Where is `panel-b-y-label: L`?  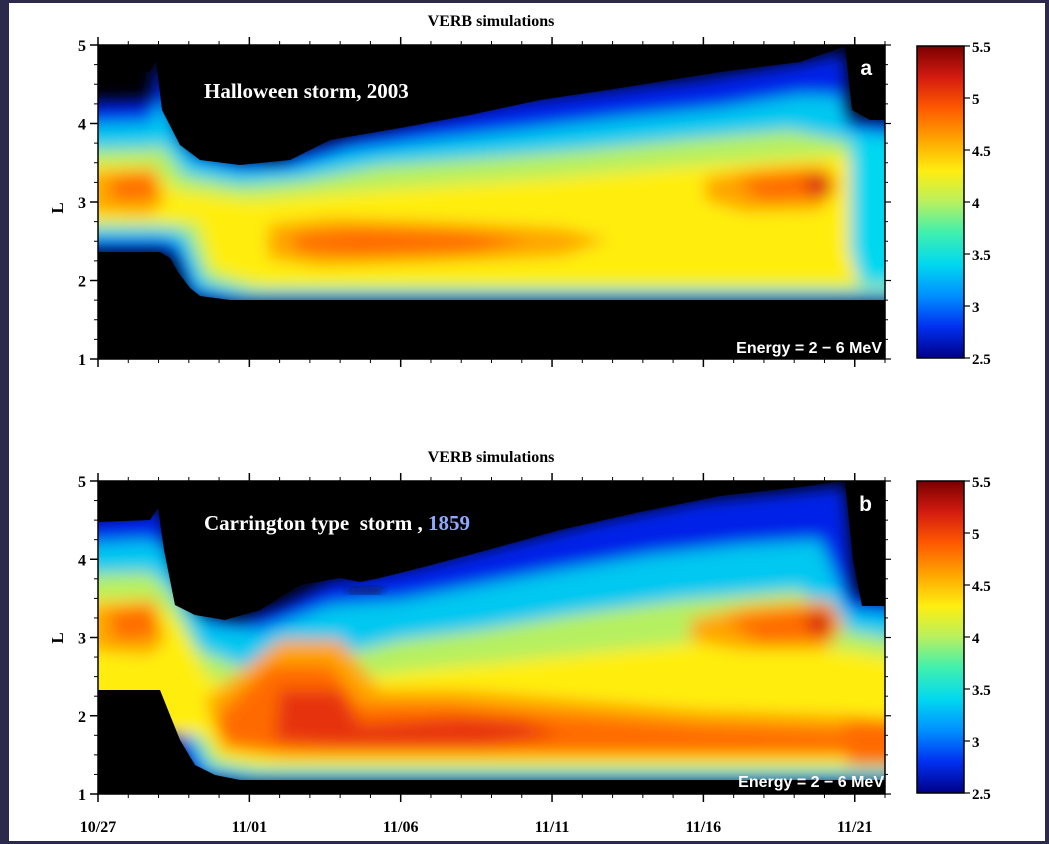
panel-b-y-label: L is located at coordinates (57, 637).